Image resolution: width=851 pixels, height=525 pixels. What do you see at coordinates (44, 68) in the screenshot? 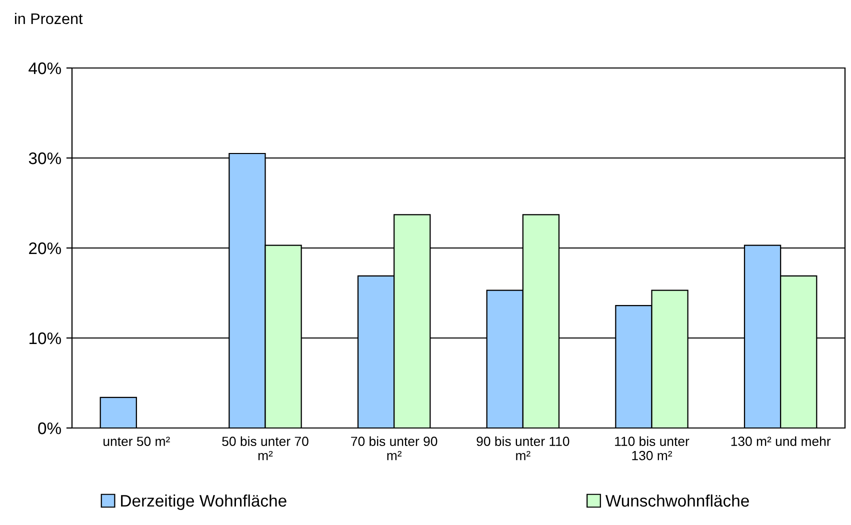
I see `y-tick-label: 40%` at bounding box center [44, 68].